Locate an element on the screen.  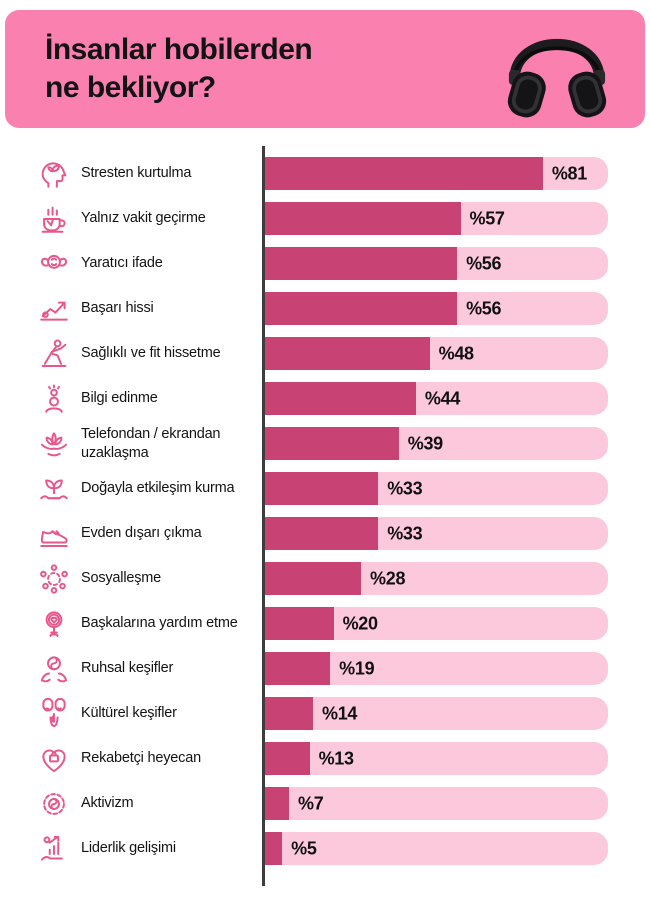
axis-line is located at coordinates (263, 516).